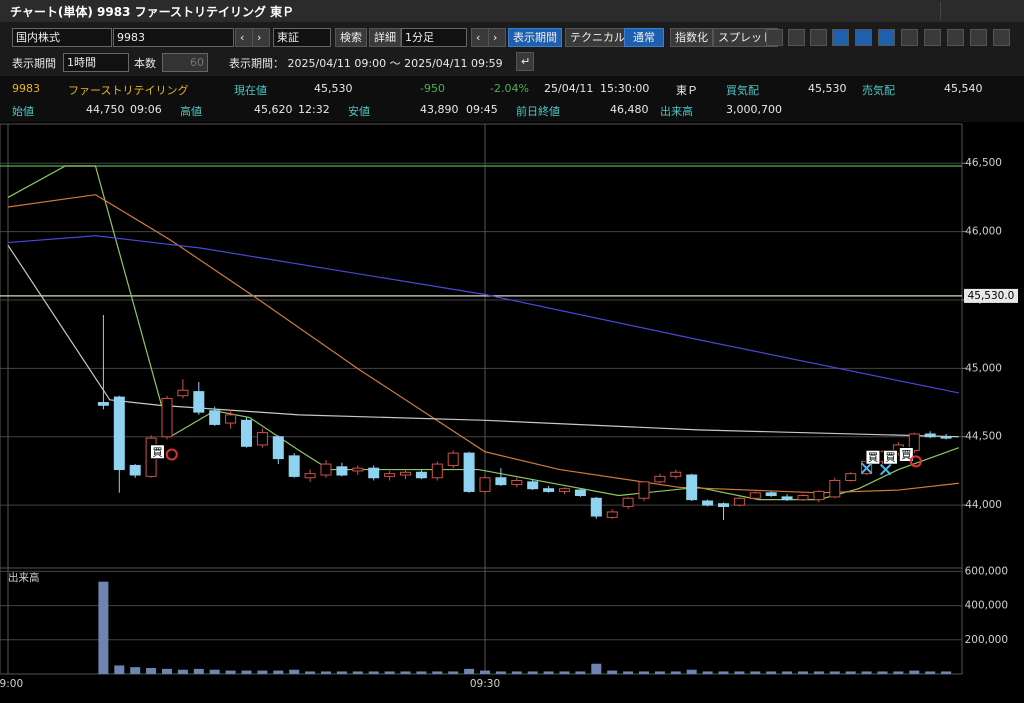 The image size is (1024, 703). What do you see at coordinates (26, 88) in the screenshot?
I see `quote-code: 9983` at bounding box center [26, 88].